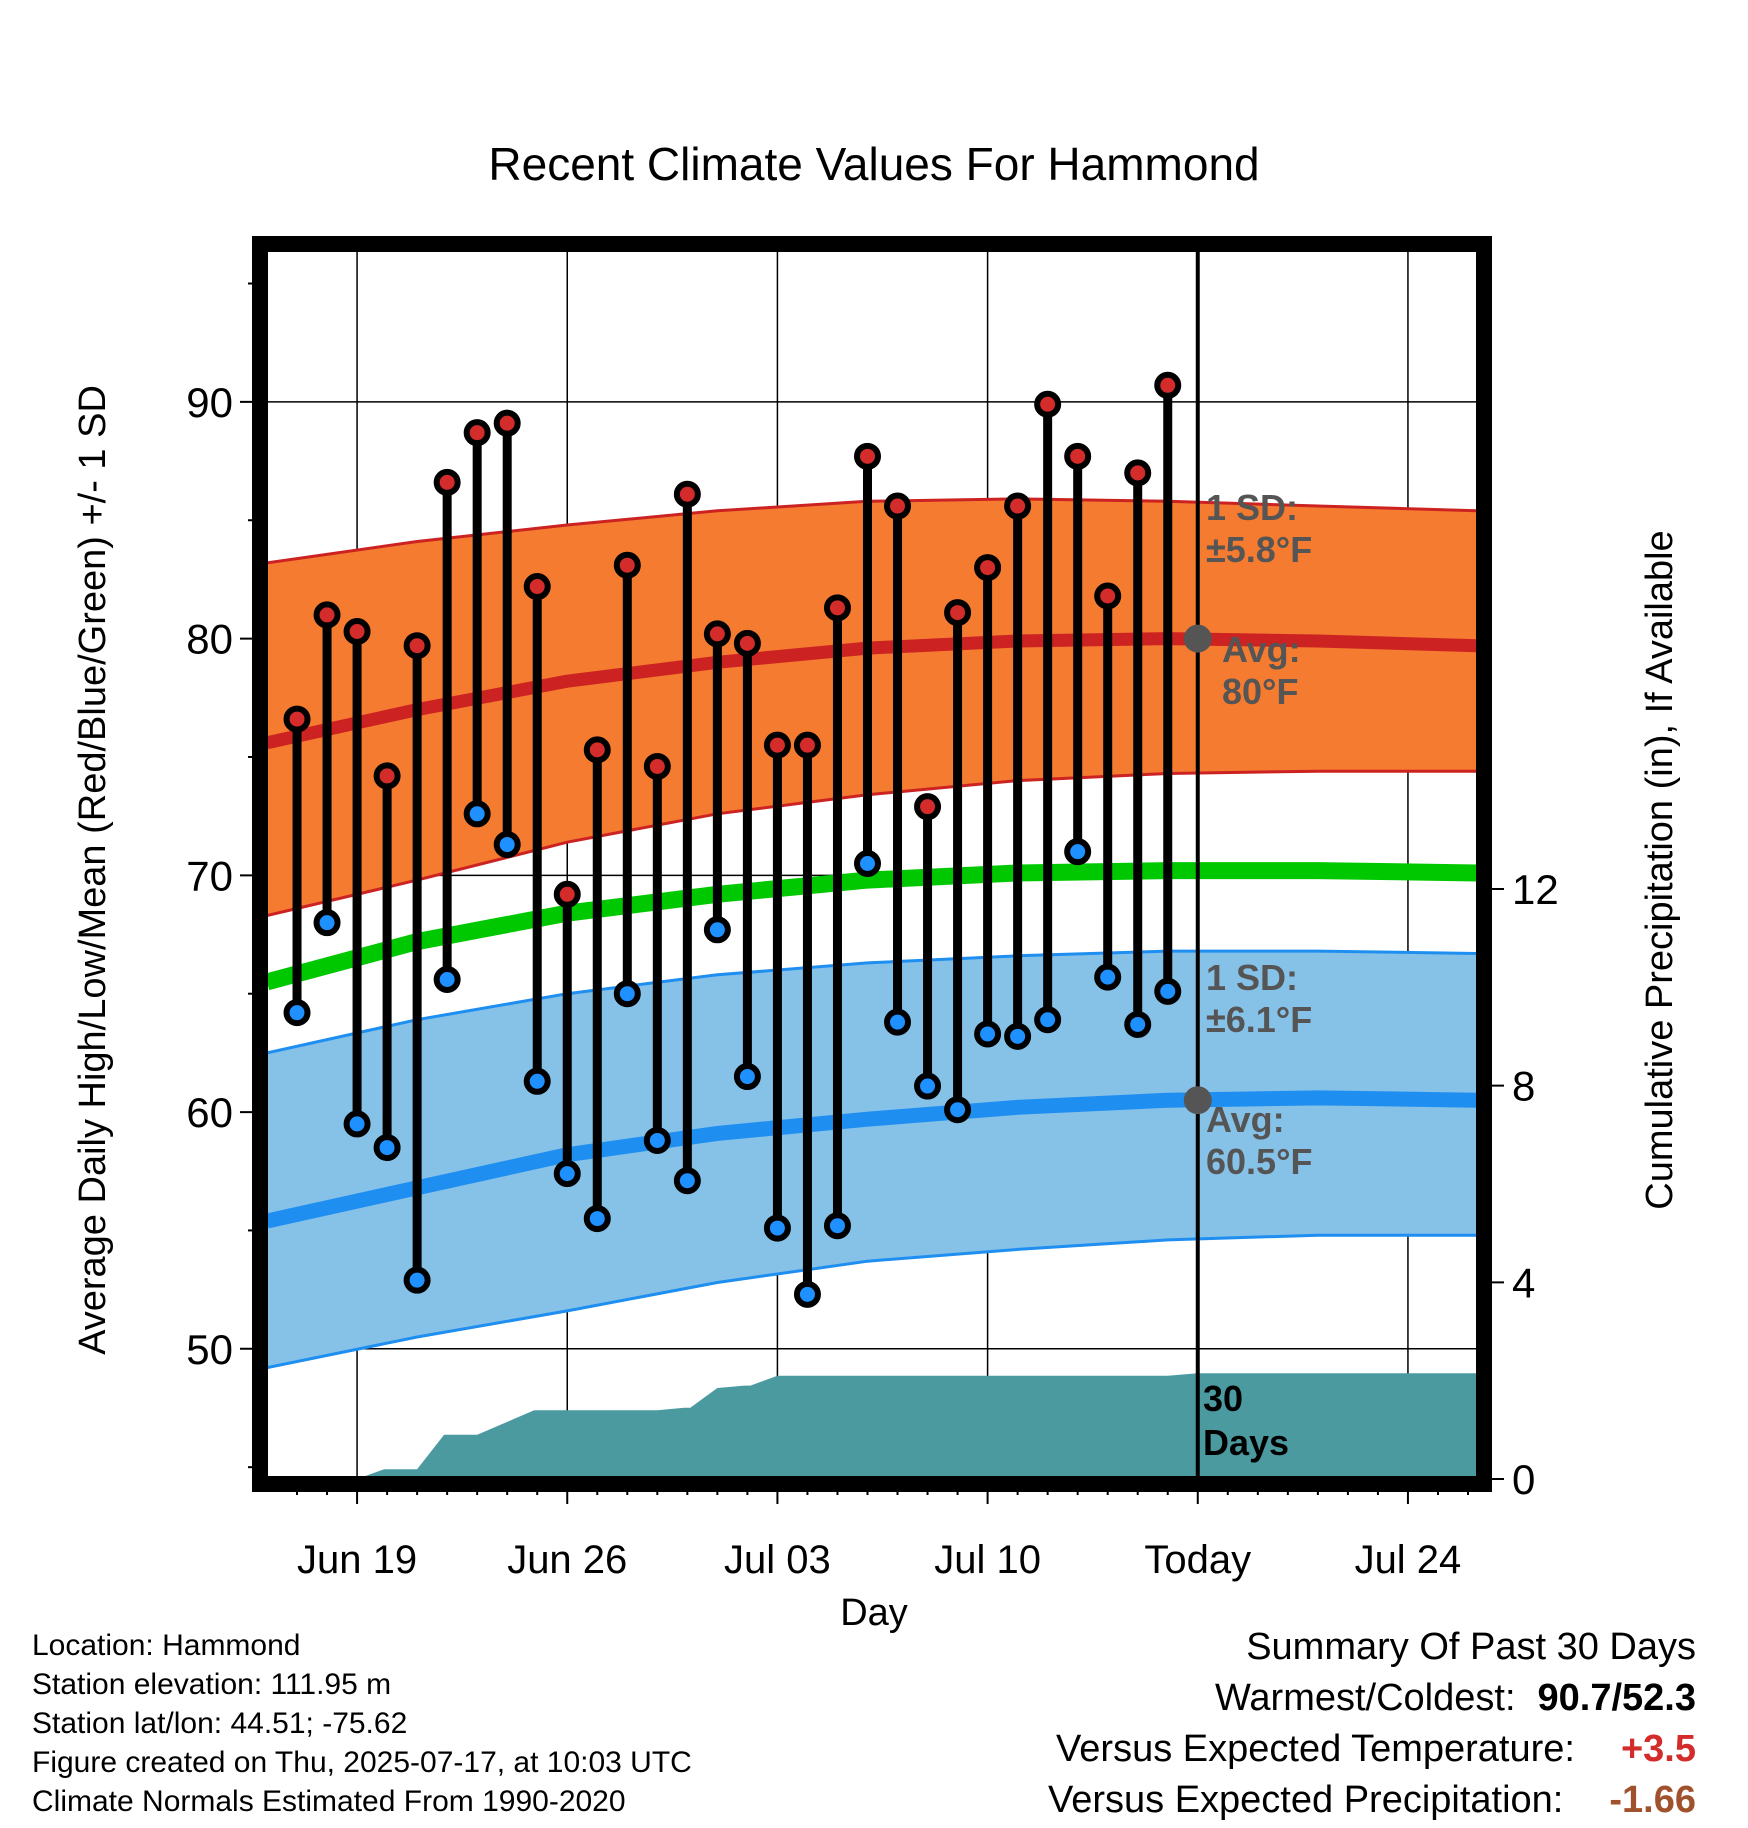 The width and height of the screenshot is (1748, 1828). I want to click on x-tick-label: Jul 10, so click(987, 1560).